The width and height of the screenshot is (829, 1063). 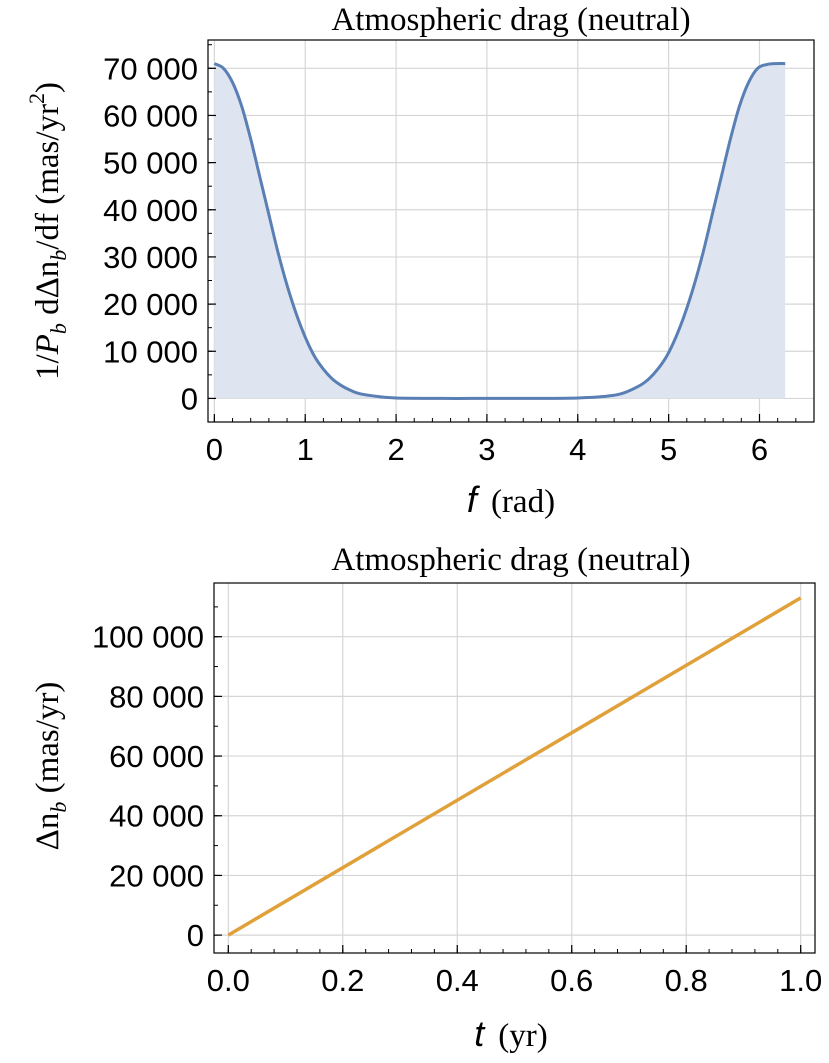 I want to click on c1-y-tick-label: 40 000, so click(x=150, y=210).